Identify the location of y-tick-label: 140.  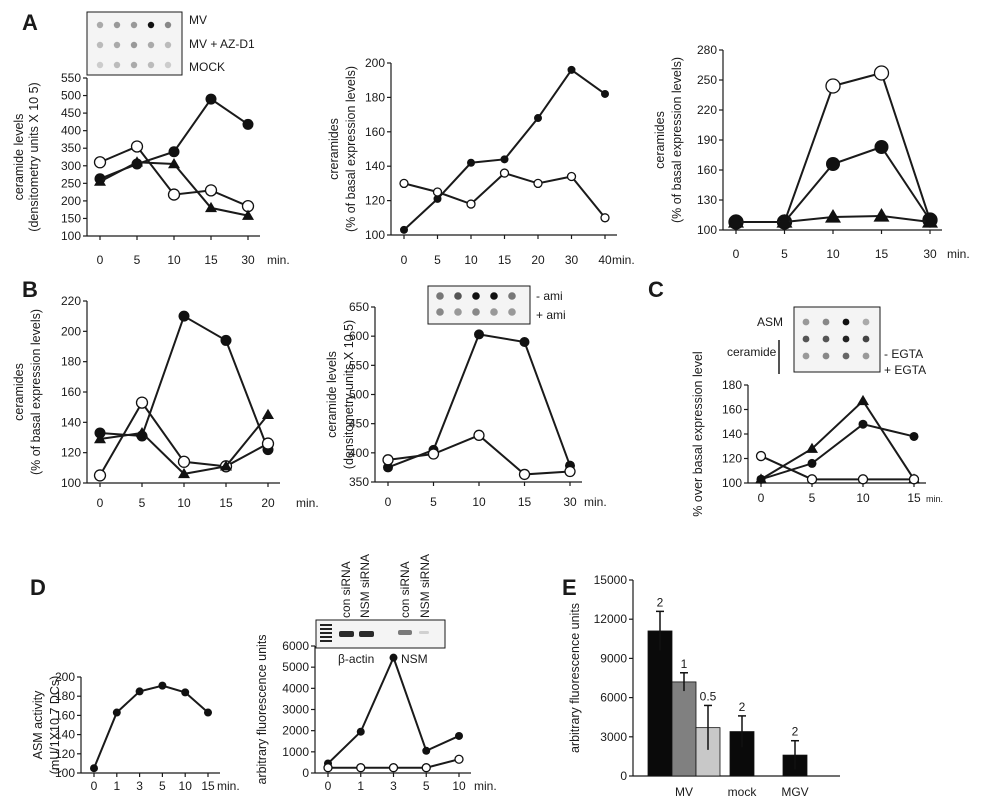
(375, 166).